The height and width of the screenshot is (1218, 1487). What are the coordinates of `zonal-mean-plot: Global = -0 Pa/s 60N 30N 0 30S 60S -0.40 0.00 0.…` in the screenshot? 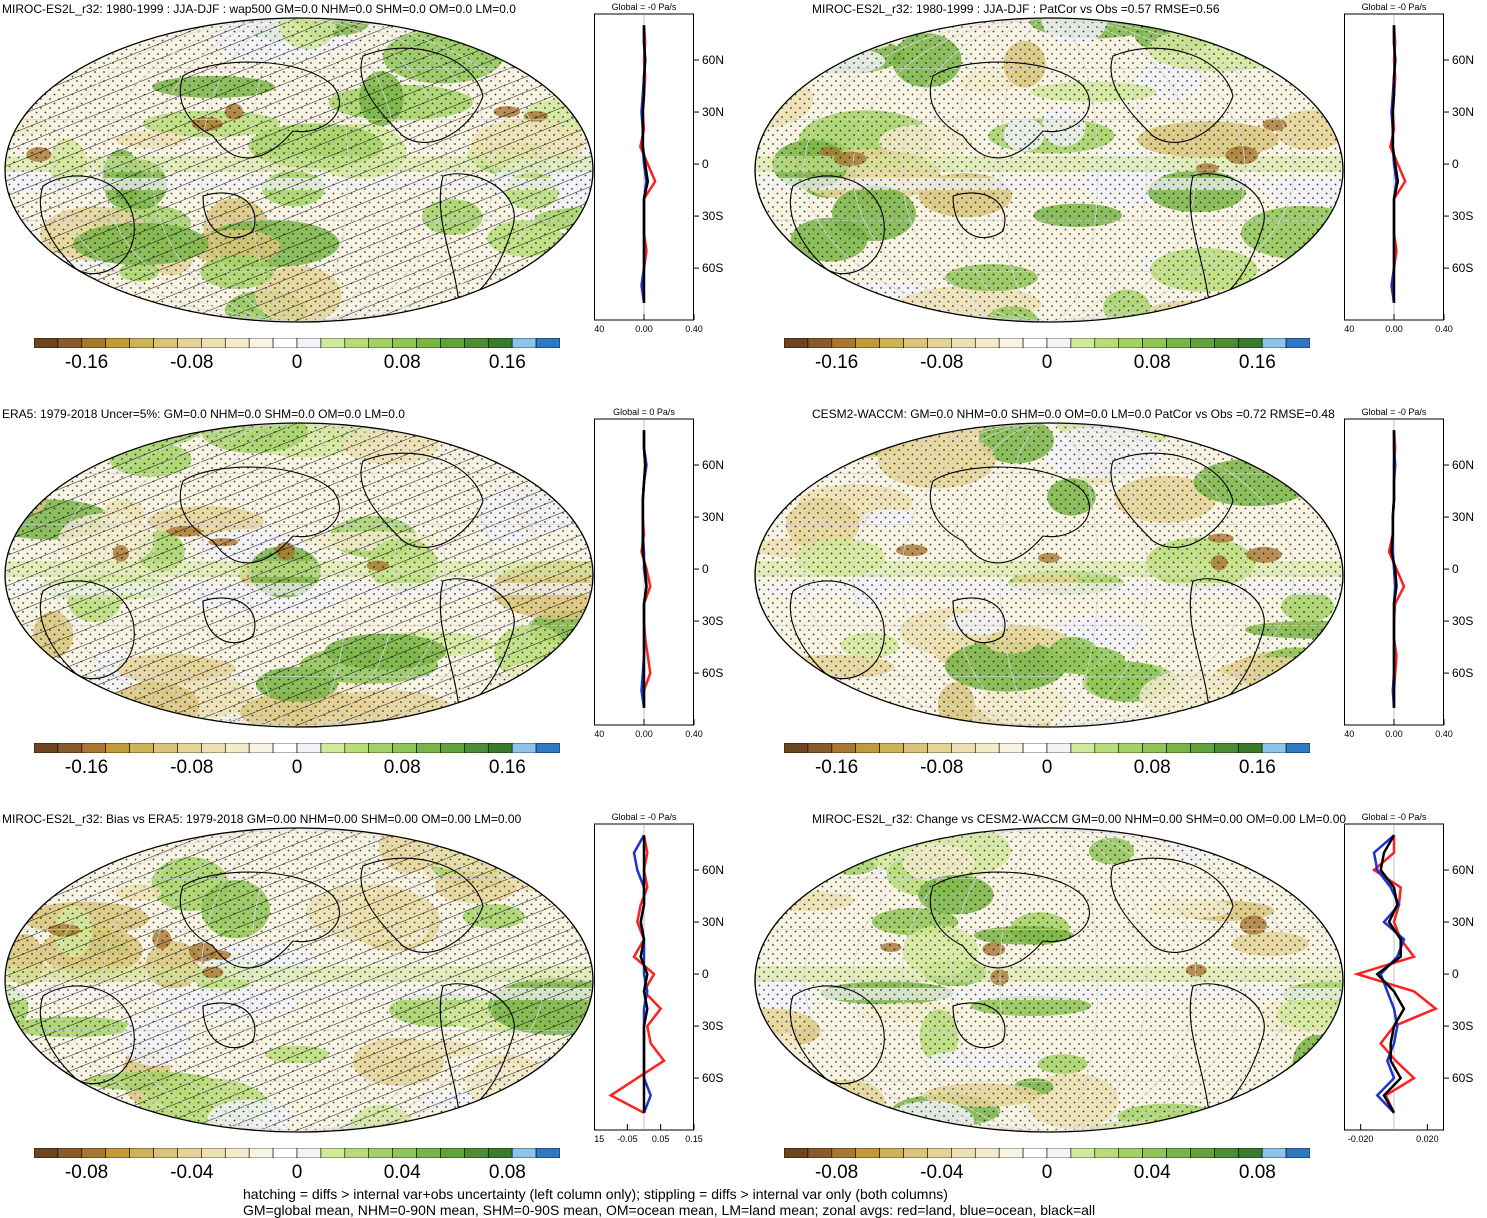 It's located at (1409, 573).